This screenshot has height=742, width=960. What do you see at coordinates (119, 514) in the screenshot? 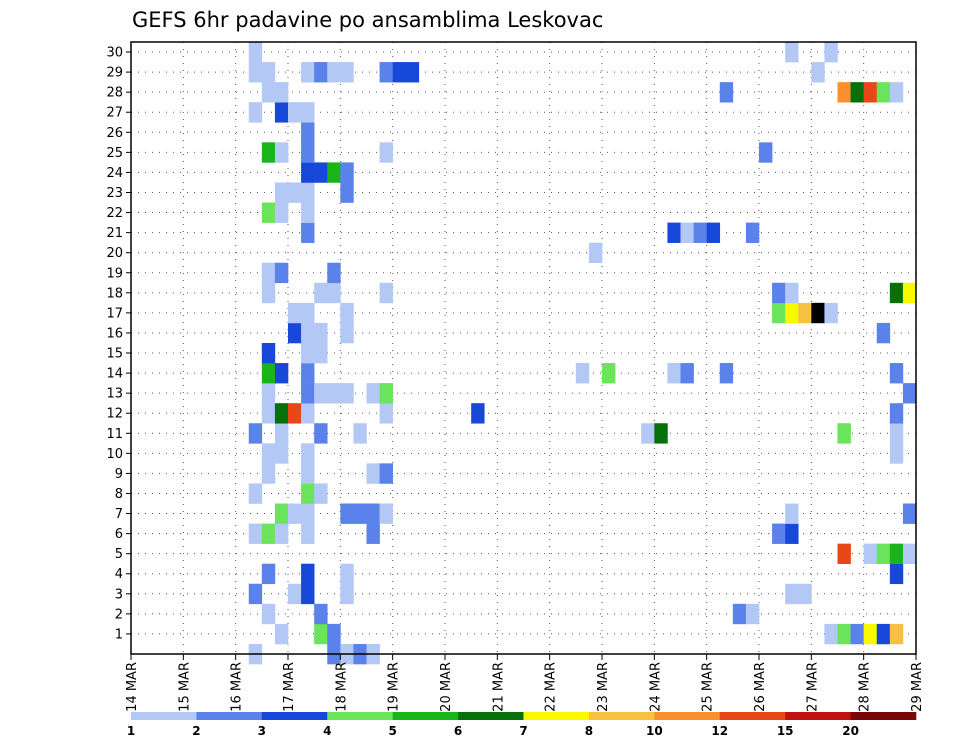
I see `y-tick-label: 7` at bounding box center [119, 514].